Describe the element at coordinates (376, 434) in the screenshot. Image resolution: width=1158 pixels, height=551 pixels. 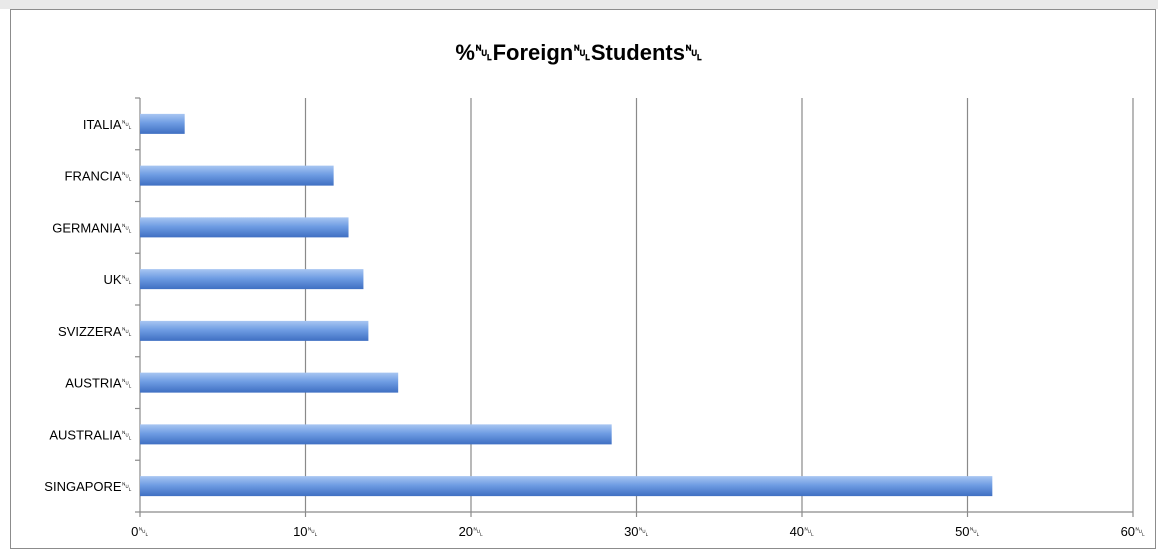
I see `bar-australia` at that location.